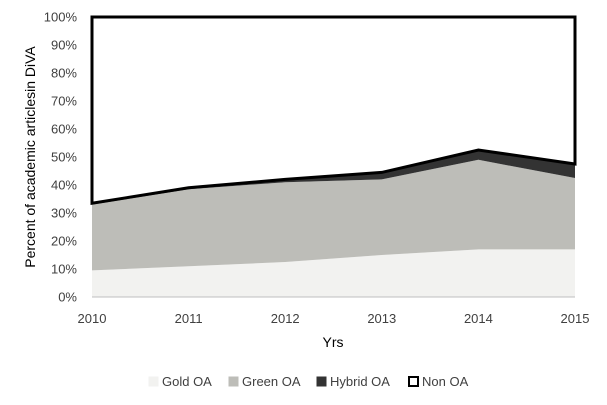 The width and height of the screenshot is (607, 405). What do you see at coordinates (333, 342) in the screenshot?
I see `x-axis-title: Yrs` at bounding box center [333, 342].